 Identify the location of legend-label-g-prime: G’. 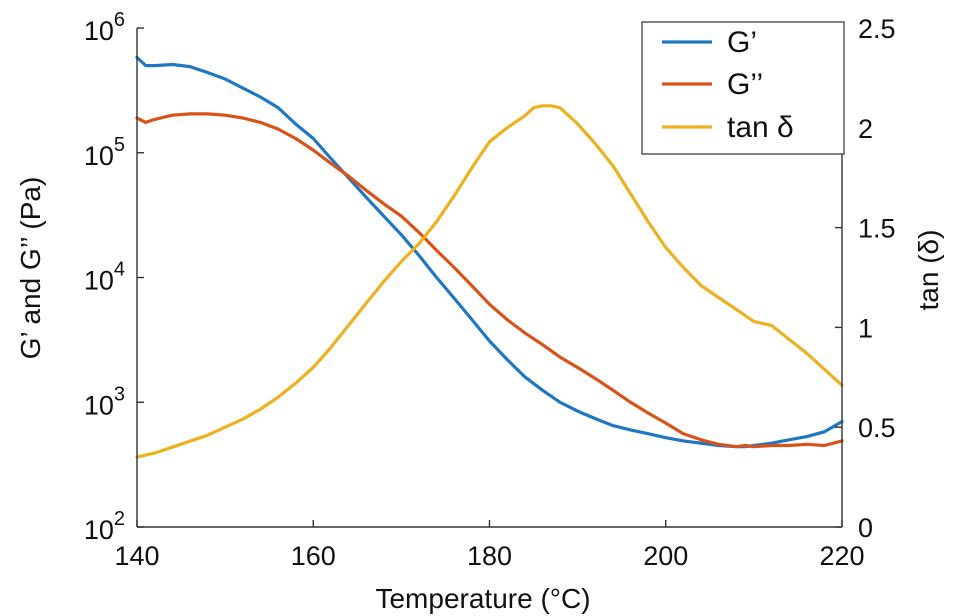
(742, 42).